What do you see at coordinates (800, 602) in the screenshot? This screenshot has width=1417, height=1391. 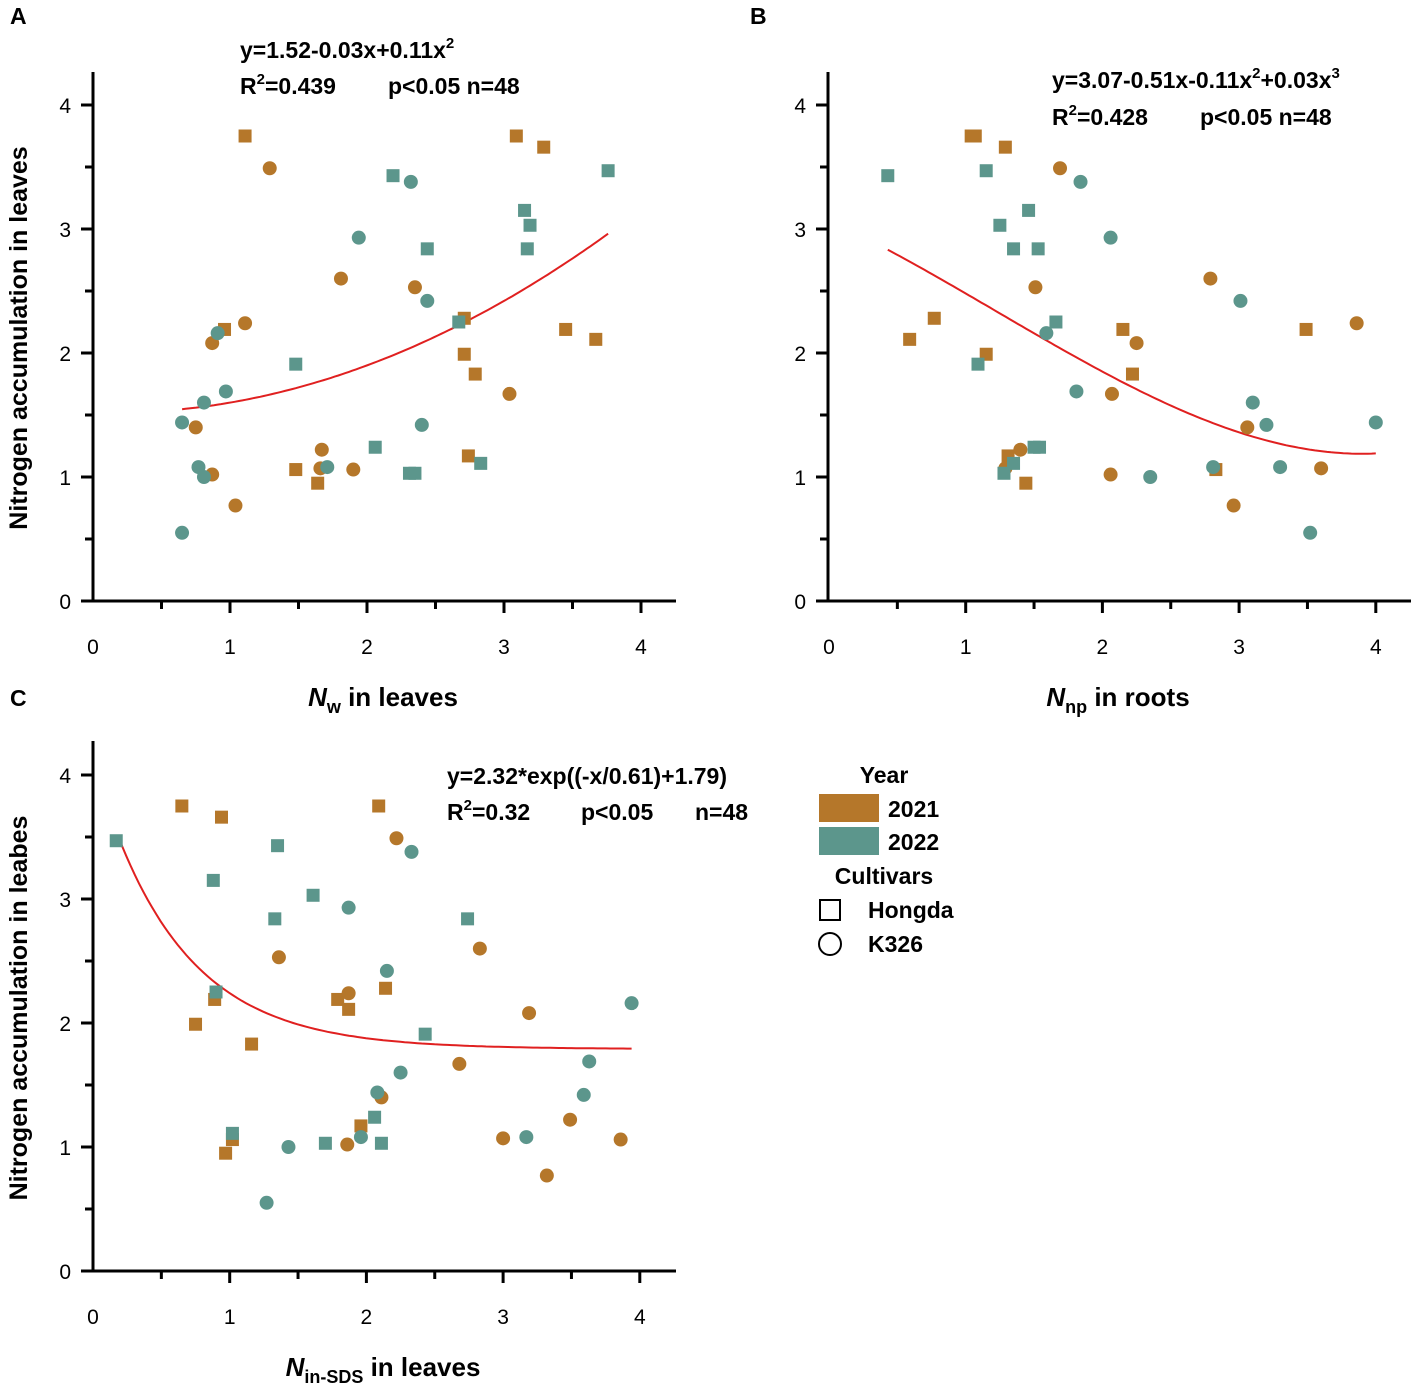 I see `panel-b-ytick-label: 0` at bounding box center [800, 602].